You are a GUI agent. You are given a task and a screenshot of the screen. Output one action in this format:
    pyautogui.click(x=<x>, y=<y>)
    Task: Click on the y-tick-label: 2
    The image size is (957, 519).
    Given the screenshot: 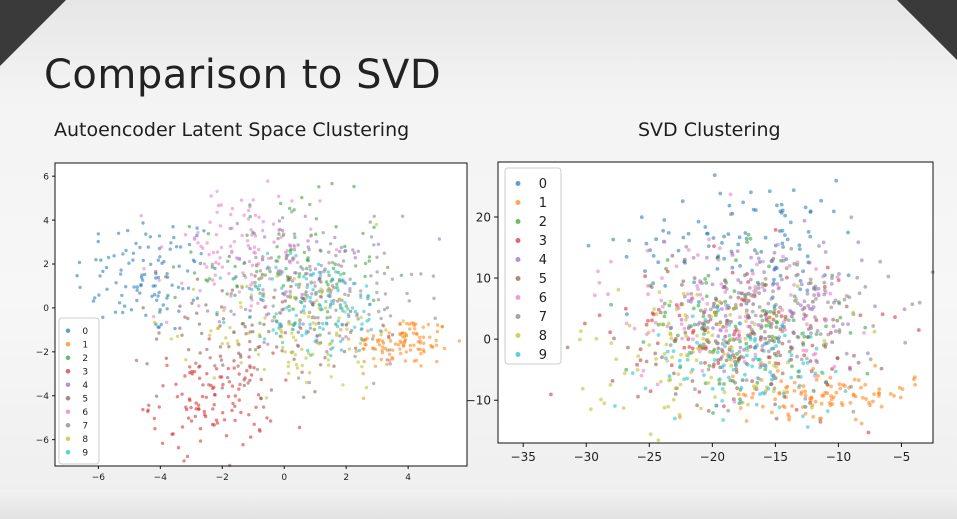 What is the action you would take?
    pyautogui.click(x=46, y=265)
    